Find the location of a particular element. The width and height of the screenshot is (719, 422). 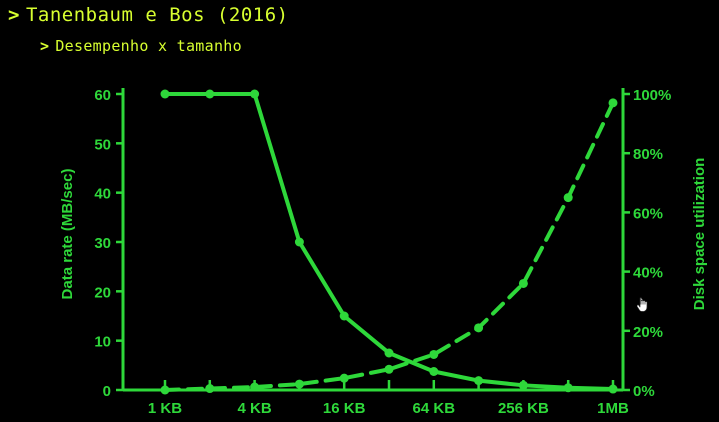

hand-pointer-icon is located at coordinates (643, 304).